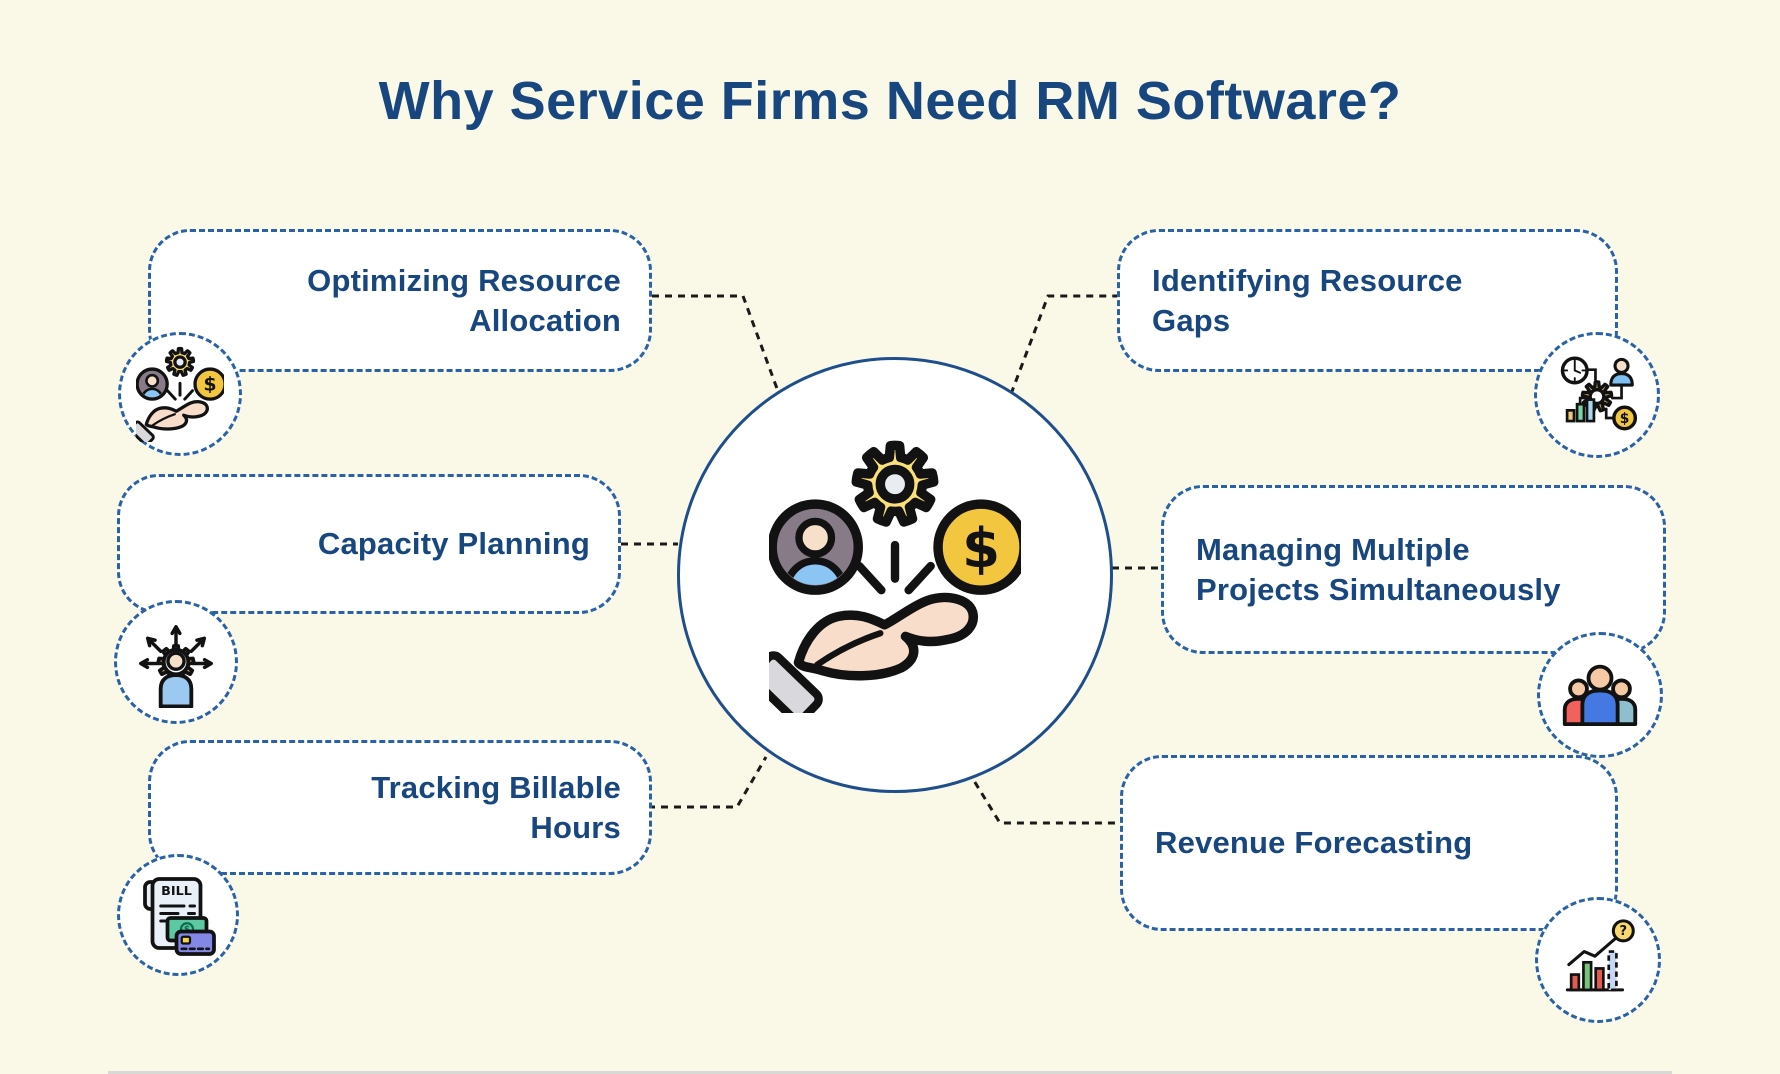 The height and width of the screenshot is (1074, 1780). What do you see at coordinates (464, 300) in the screenshot?
I see `card-label: Optimizing Resource Allocation` at bounding box center [464, 300].